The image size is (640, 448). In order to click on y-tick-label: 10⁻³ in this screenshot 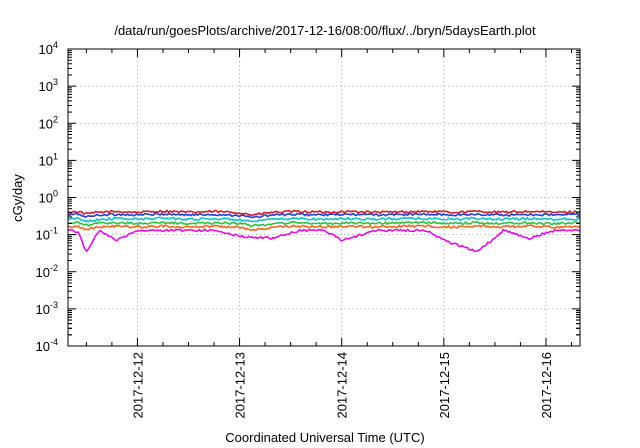, I will do `click(47, 308)`.